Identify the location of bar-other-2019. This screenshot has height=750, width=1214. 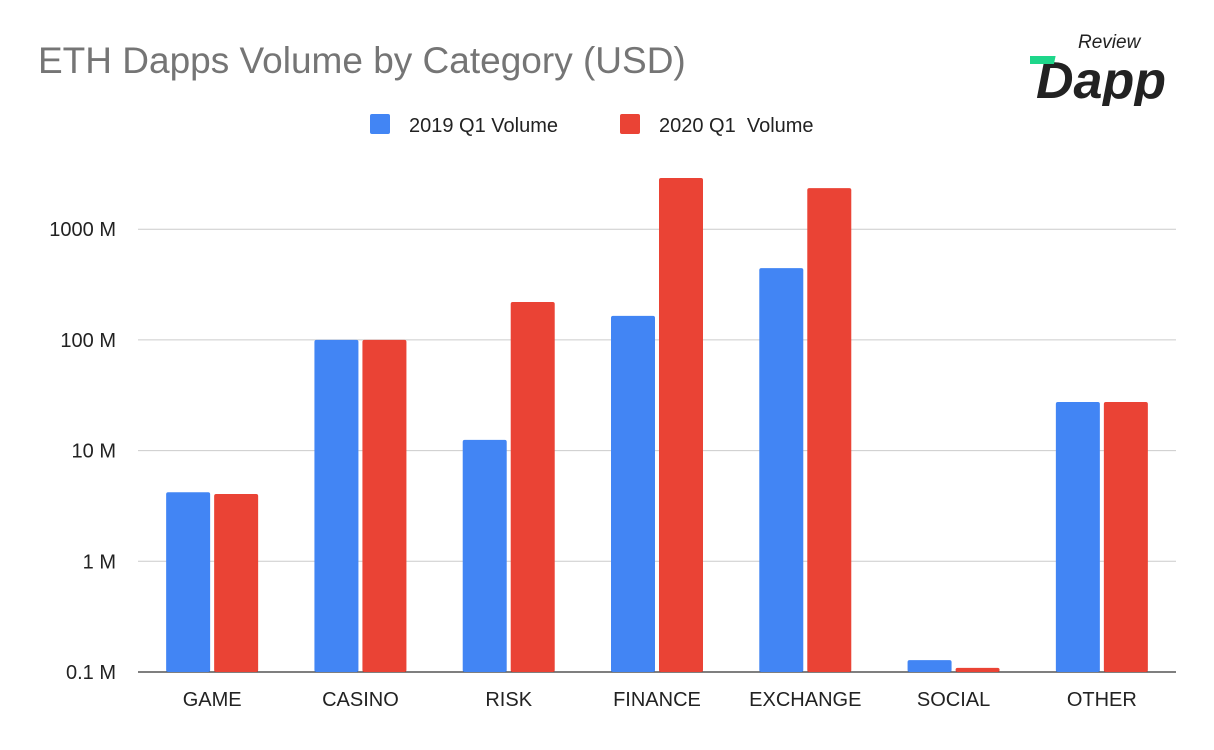
(1077, 536).